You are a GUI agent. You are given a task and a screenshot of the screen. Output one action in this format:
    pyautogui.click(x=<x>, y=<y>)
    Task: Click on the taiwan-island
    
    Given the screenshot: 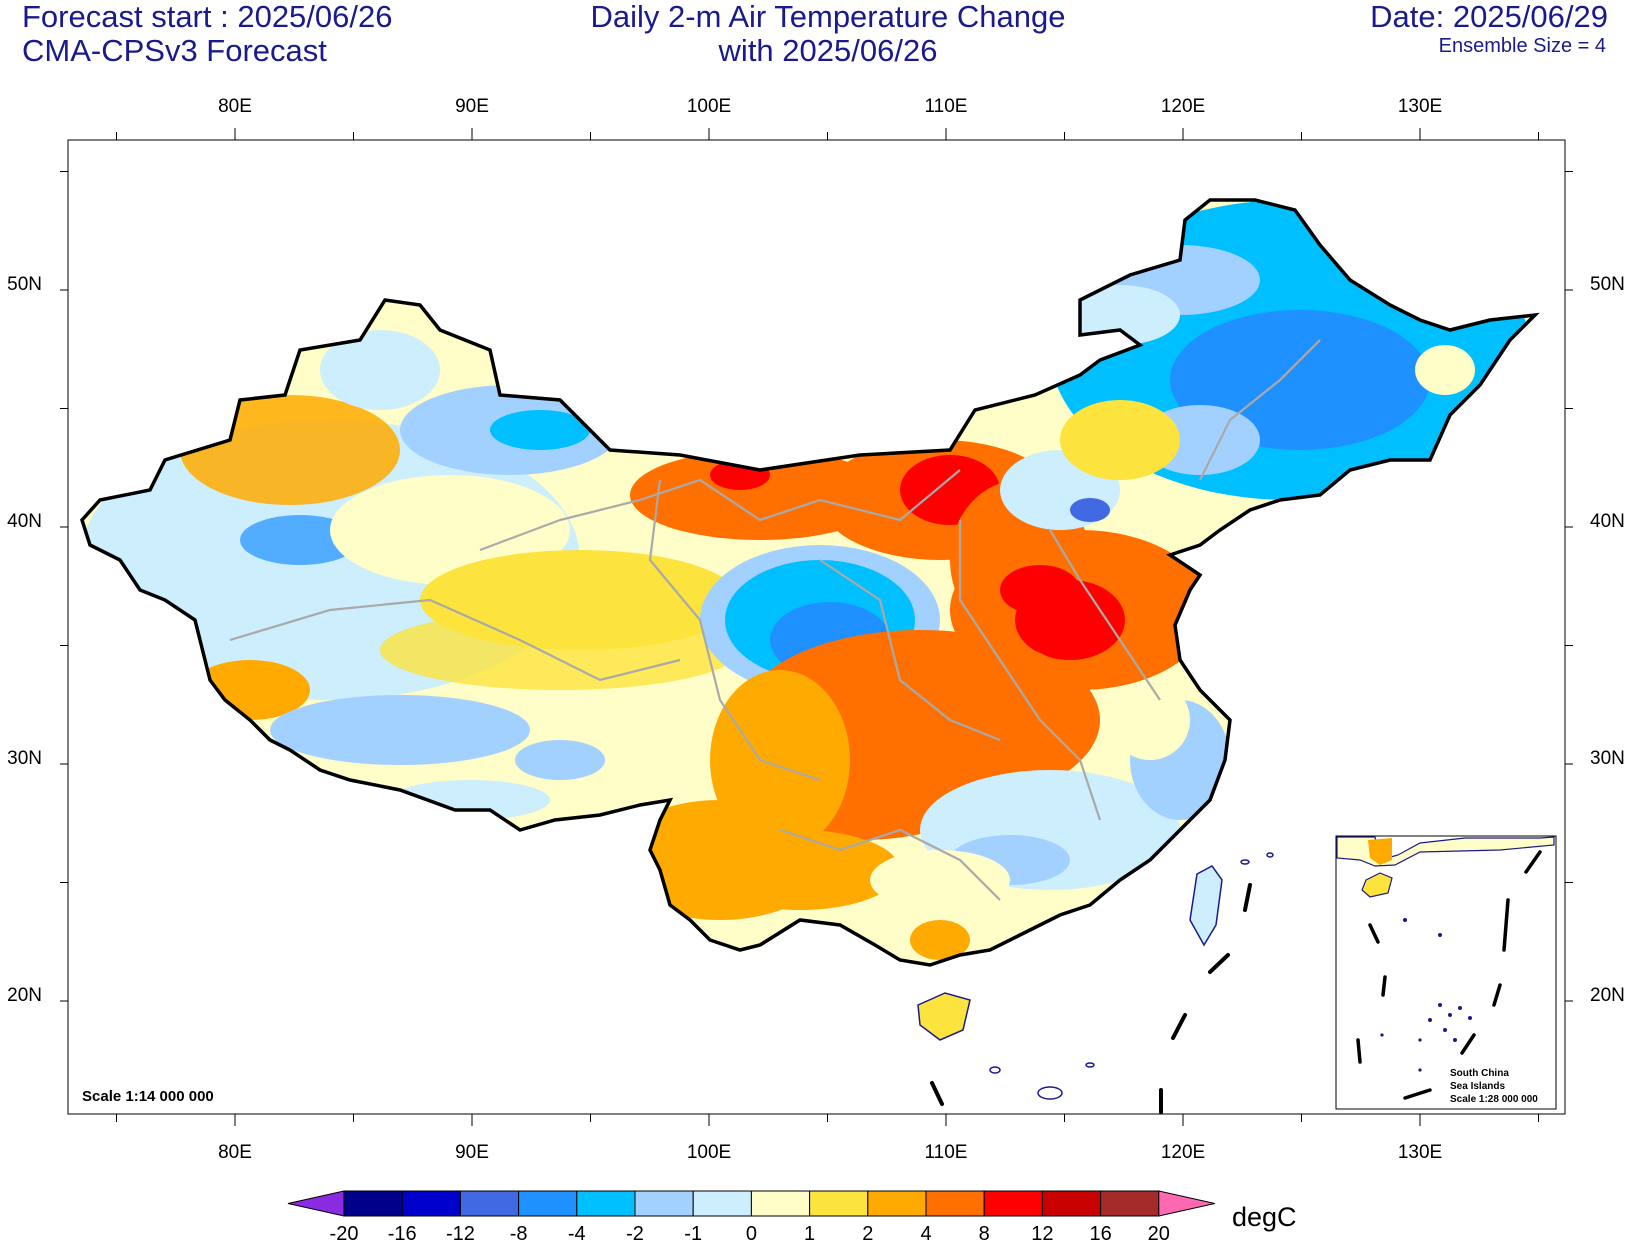 What is the action you would take?
    pyautogui.click(x=1206, y=906)
    